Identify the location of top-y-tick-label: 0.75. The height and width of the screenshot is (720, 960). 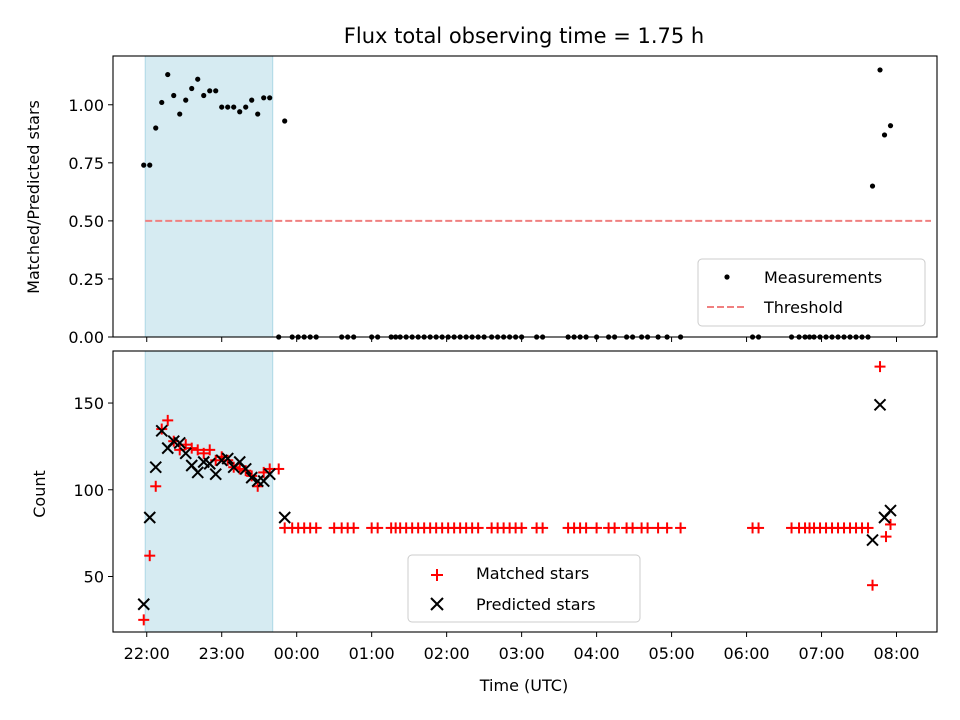
(86, 163).